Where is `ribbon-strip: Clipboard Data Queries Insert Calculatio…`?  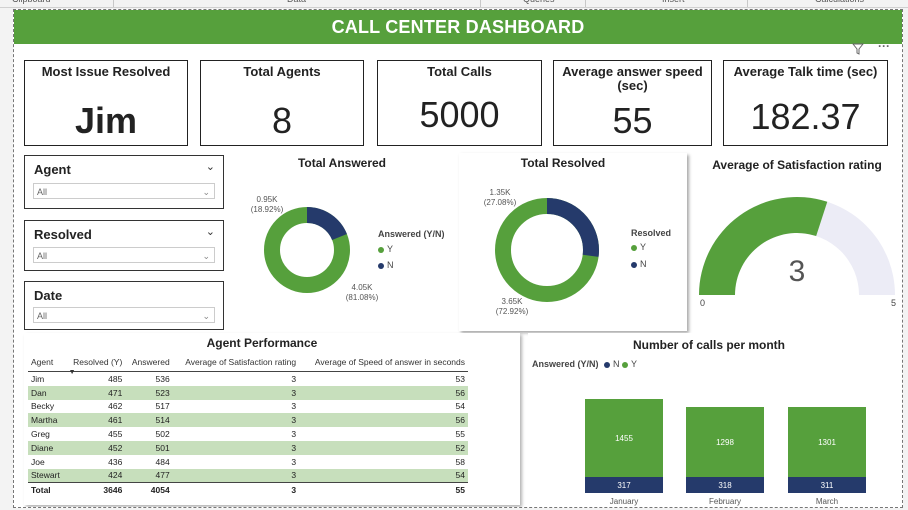 ribbon-strip: Clipboard Data Queries Insert Calculatio… is located at coordinates (454, 4).